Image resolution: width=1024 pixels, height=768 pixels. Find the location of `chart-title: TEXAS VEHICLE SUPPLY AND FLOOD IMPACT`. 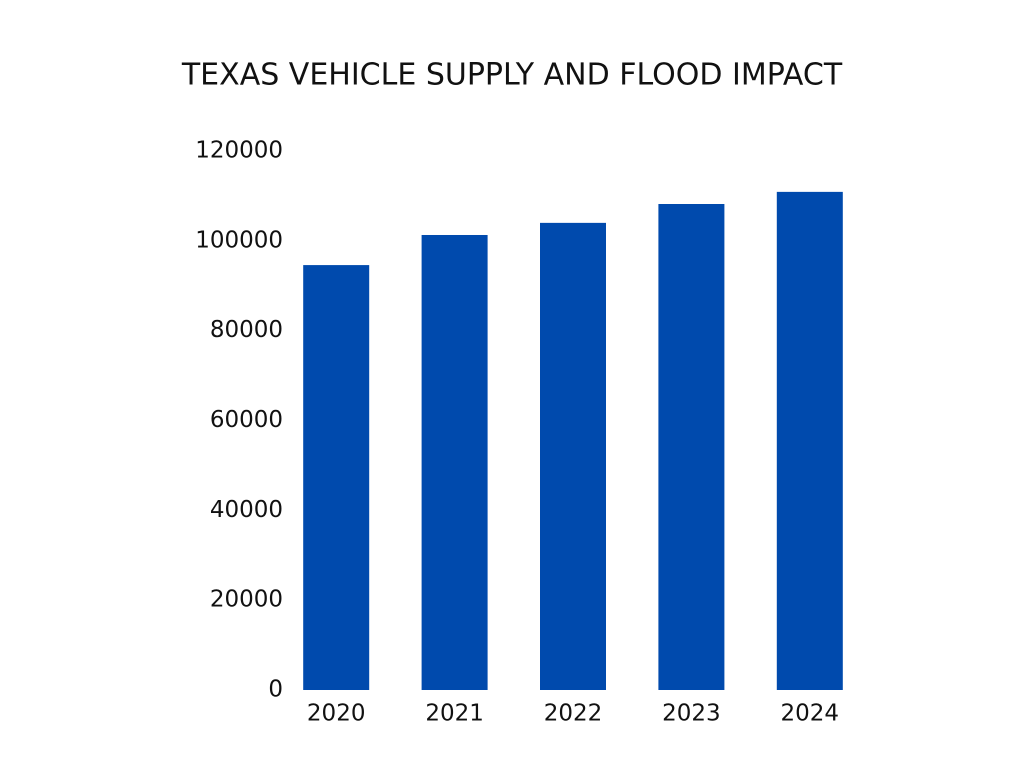

chart-title: TEXAS VEHICLE SUPPLY AND FLOOD IMPACT is located at coordinates (512, 75).